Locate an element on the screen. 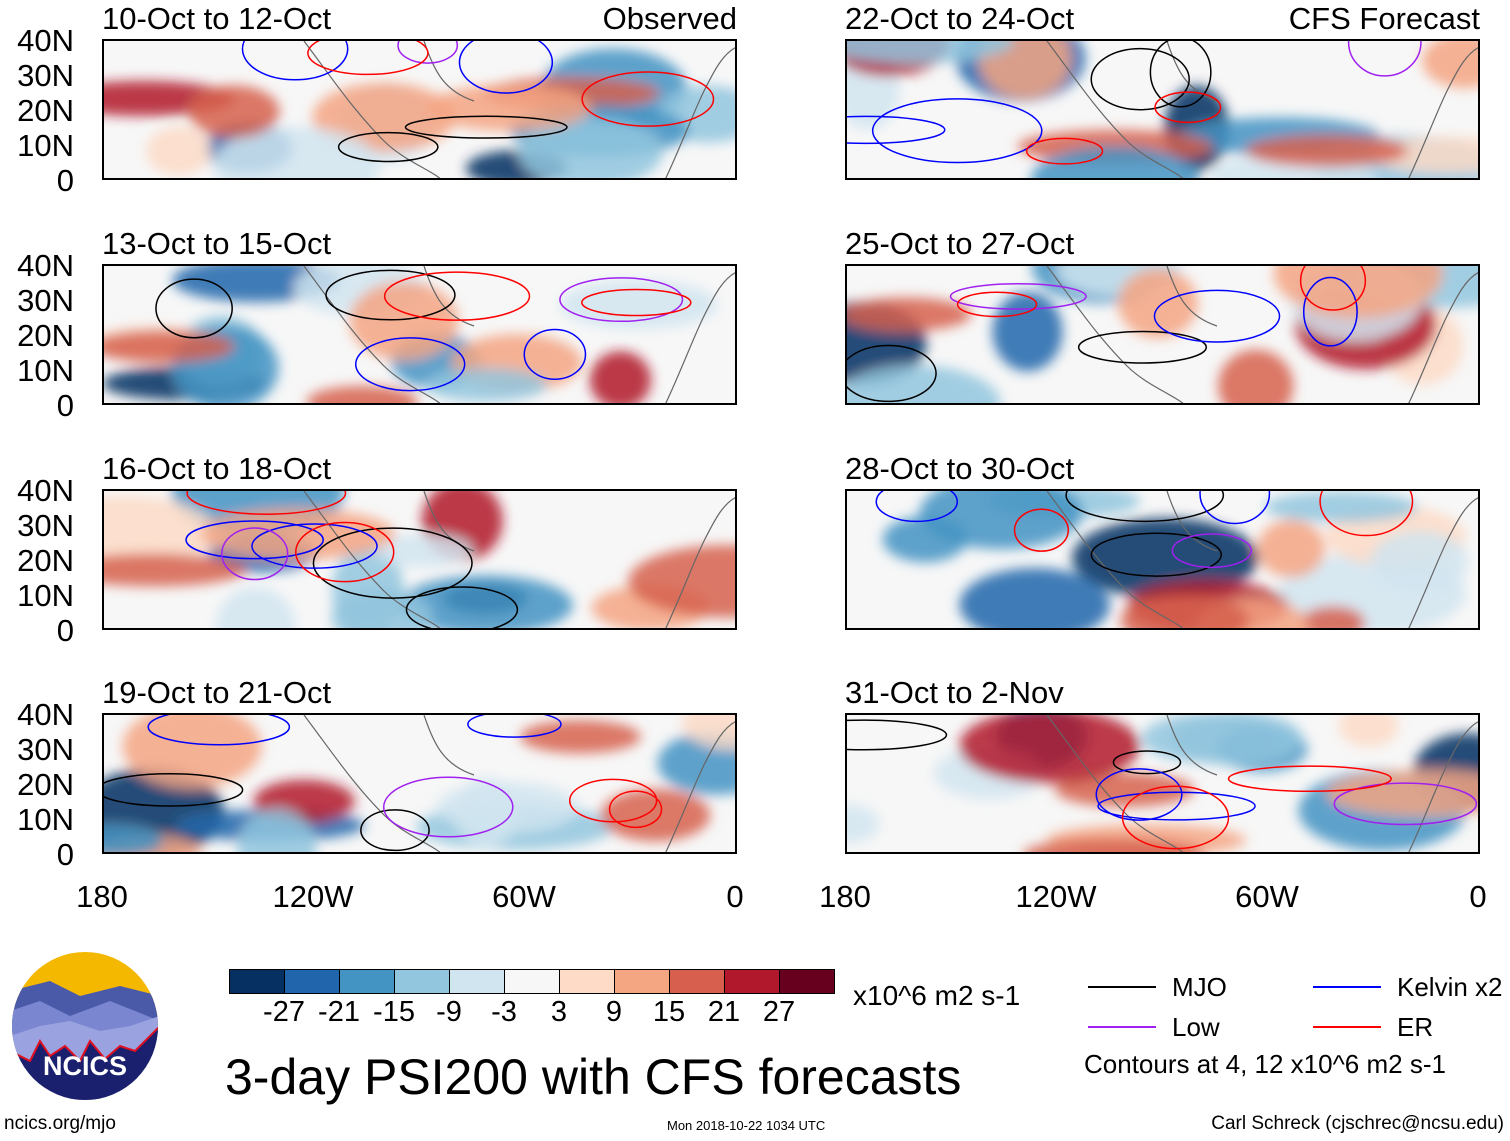 The width and height of the screenshot is (1510, 1141). panel-kind-label: Observed is located at coordinates (669, 18).